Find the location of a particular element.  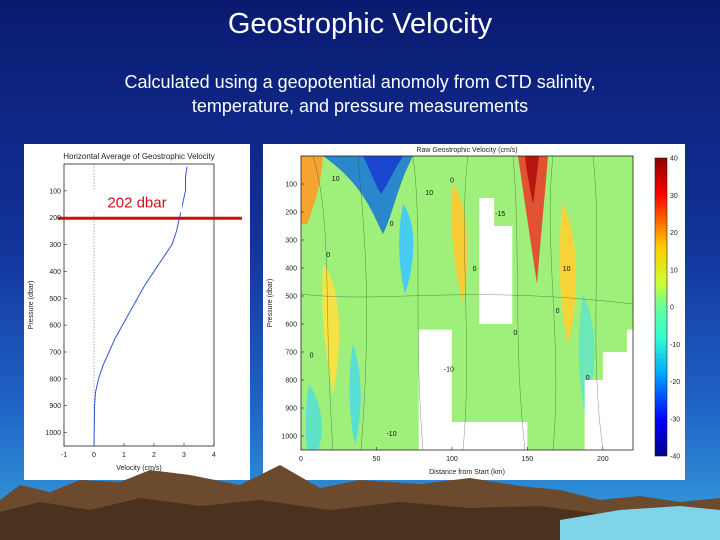

colorbar-tick-label: -30 is located at coordinates (675, 419).